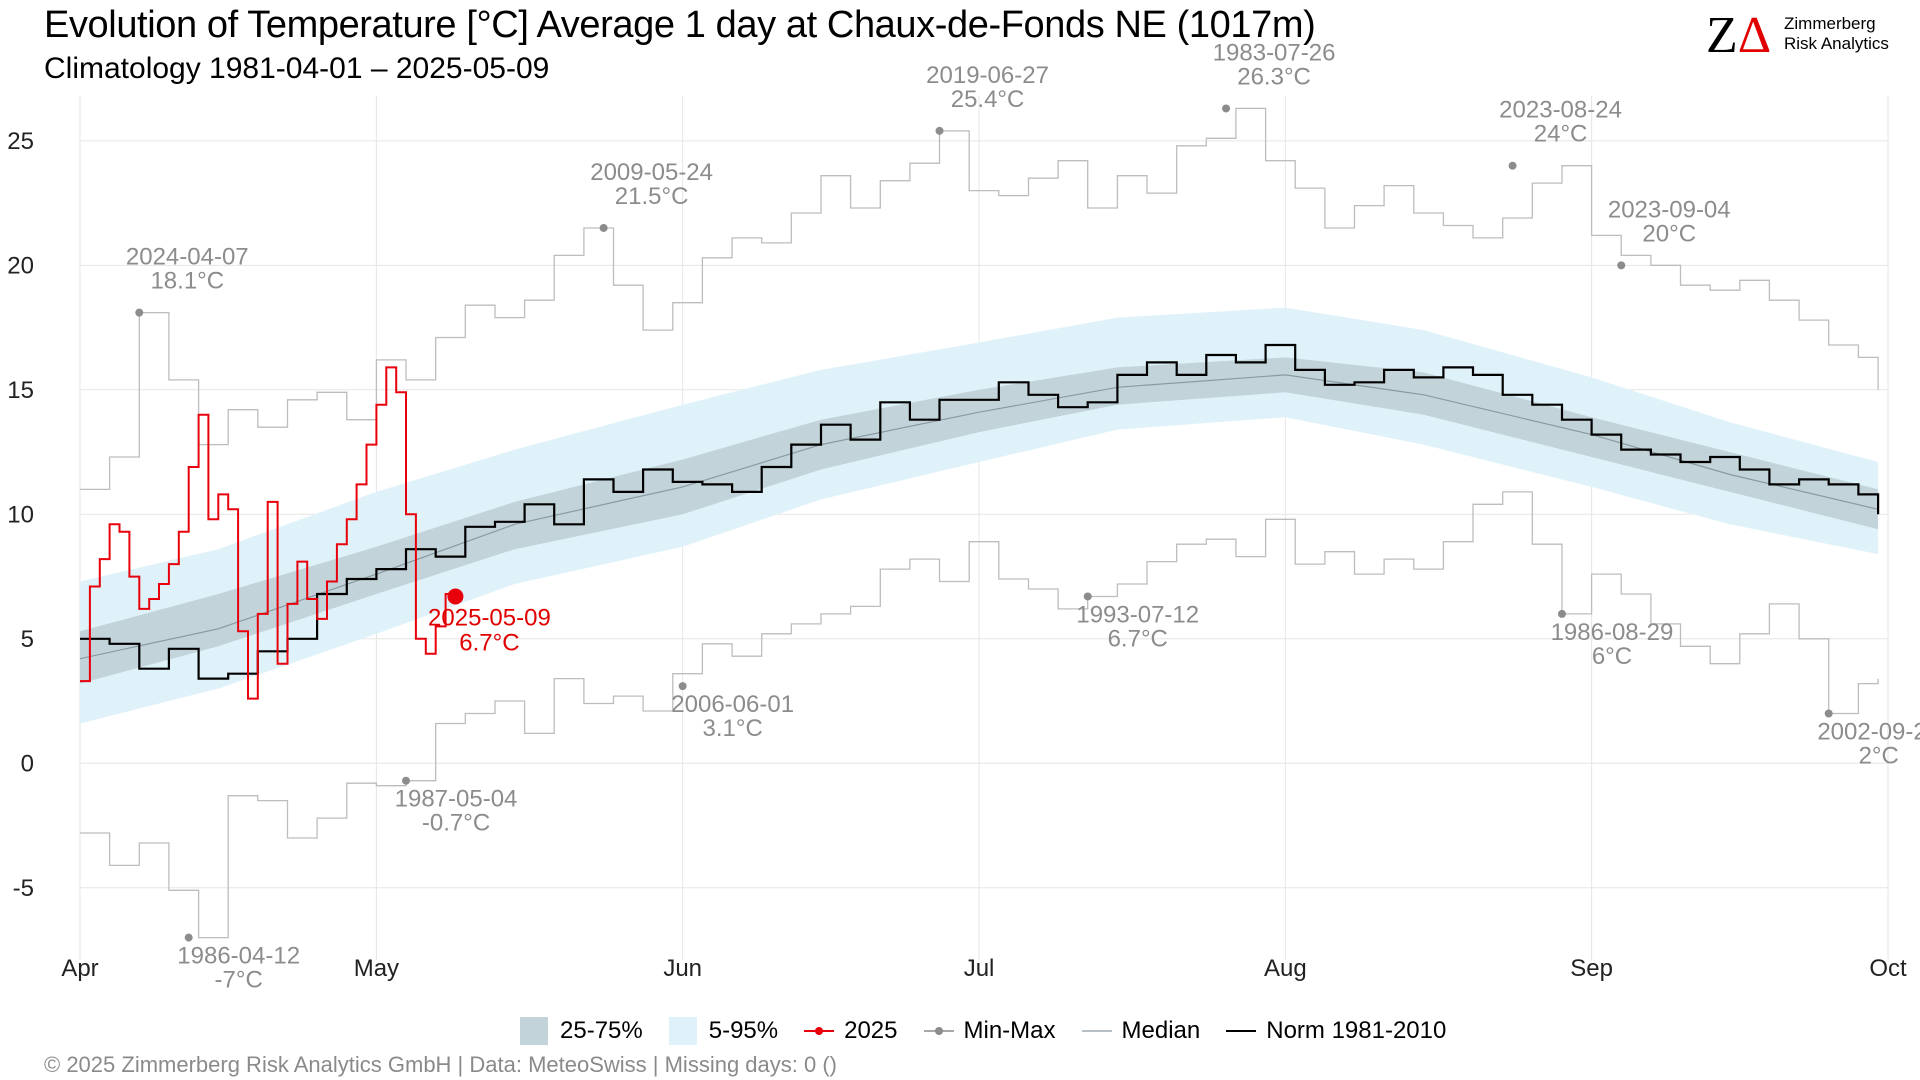 This screenshot has height=1080, width=1920. Describe the element at coordinates (1669, 233) in the screenshot. I see `annotation-value: 20°C` at that location.